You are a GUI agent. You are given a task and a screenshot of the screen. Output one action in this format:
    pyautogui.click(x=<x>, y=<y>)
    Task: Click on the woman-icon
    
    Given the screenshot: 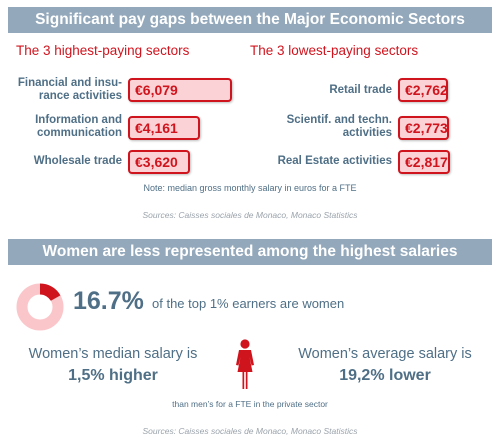 What is the action you would take?
    pyautogui.click(x=245, y=364)
    